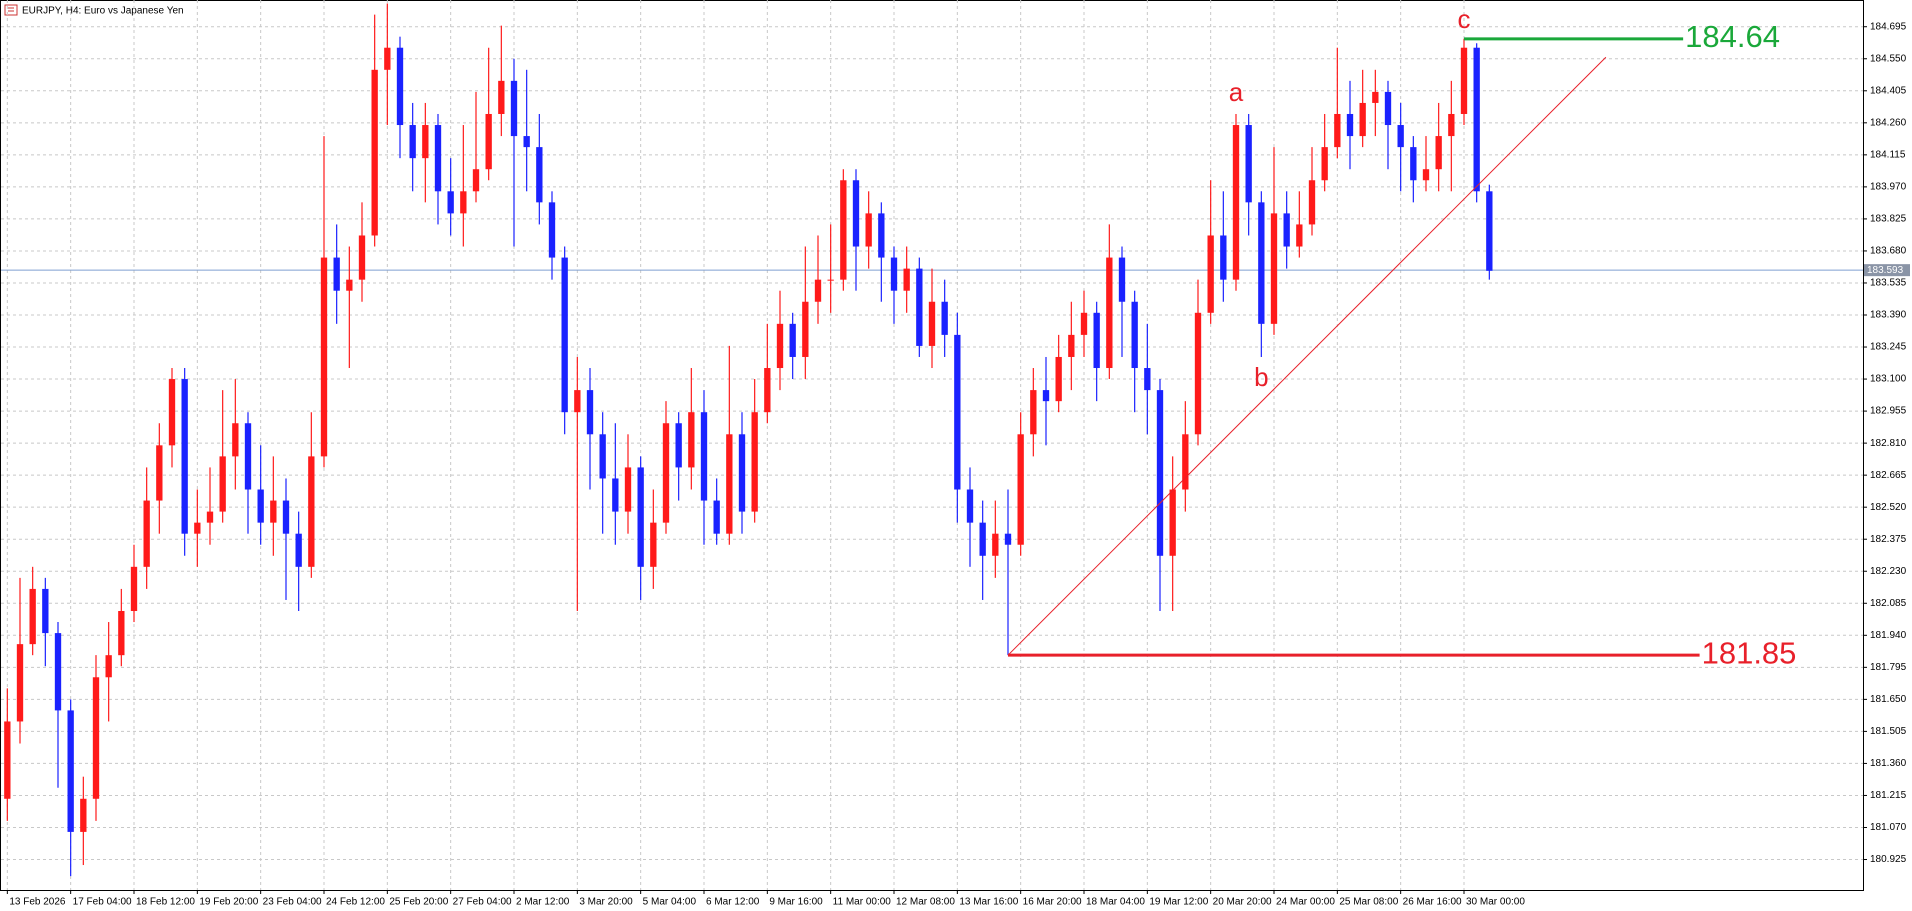  Describe the element at coordinates (1888, 283) in the screenshot. I see `y-tick-label: 183.535` at that location.